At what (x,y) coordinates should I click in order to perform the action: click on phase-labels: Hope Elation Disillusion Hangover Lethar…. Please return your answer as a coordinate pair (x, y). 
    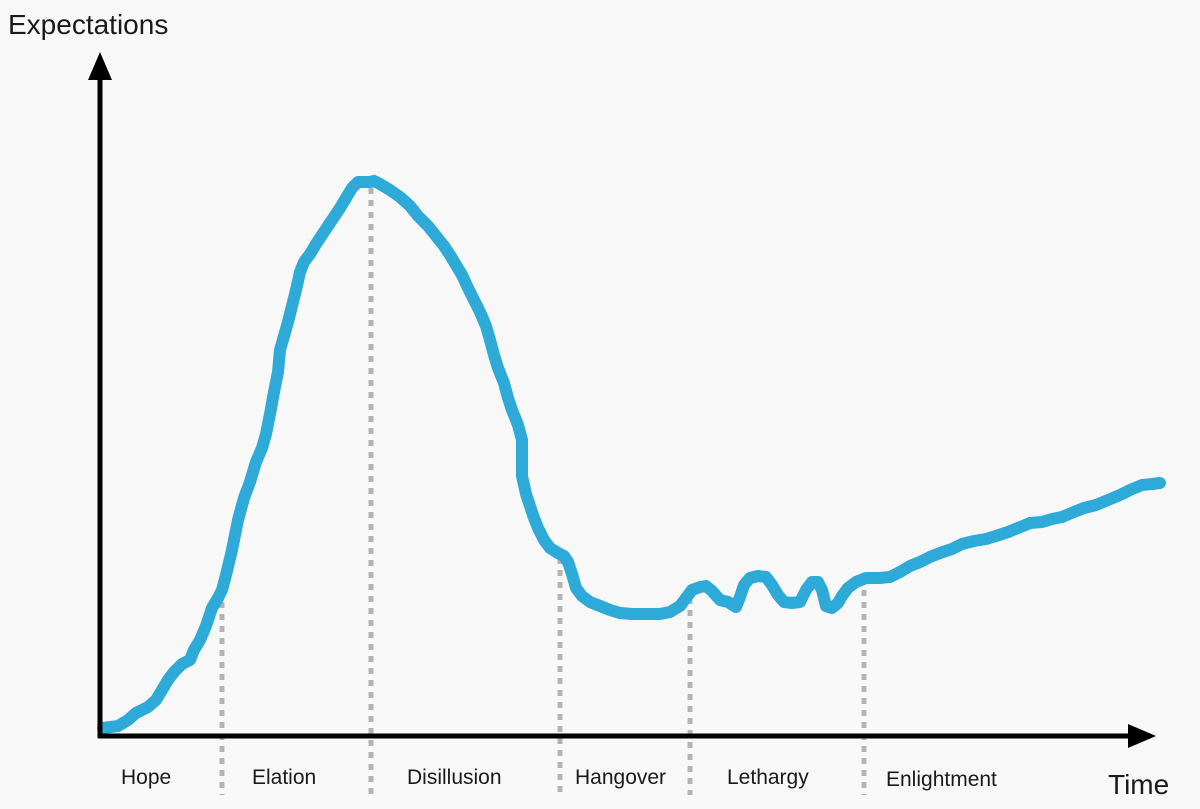
    Looking at the image, I should click on (559, 778).